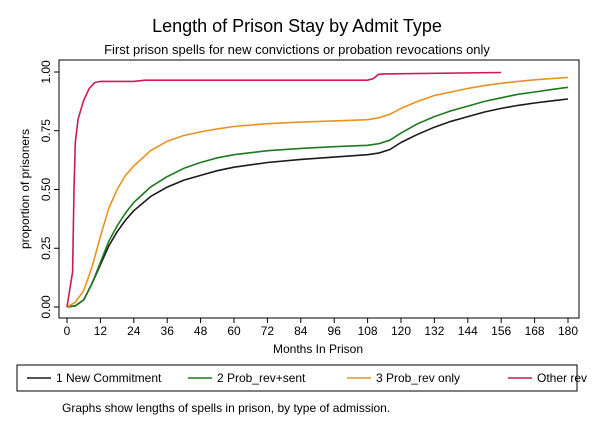 This screenshot has height=437, width=594. I want to click on x-tick-label: 72, so click(268, 331).